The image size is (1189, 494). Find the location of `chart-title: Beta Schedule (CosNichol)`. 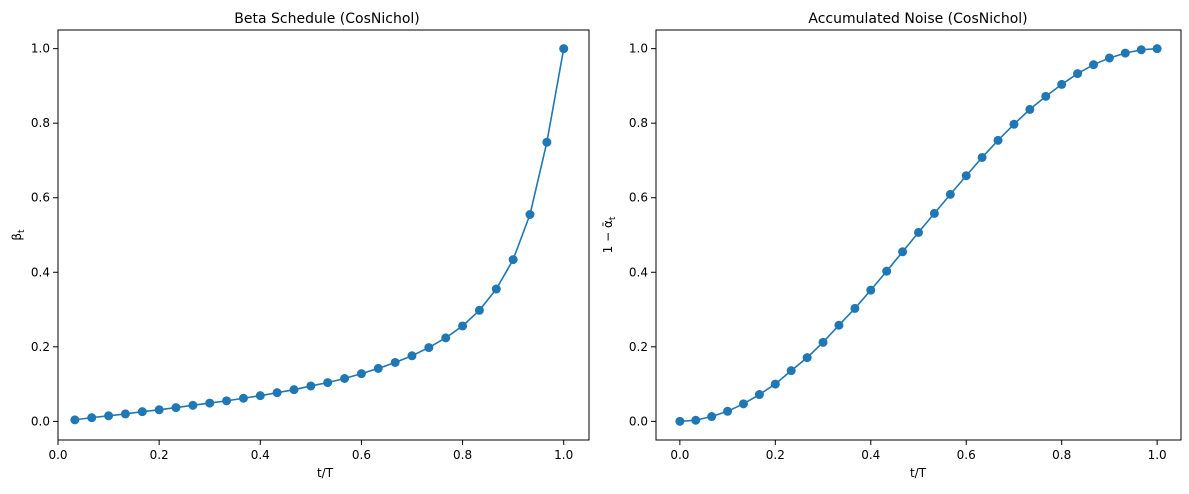

chart-title: Beta Schedule (CosNichol) is located at coordinates (326, 19).